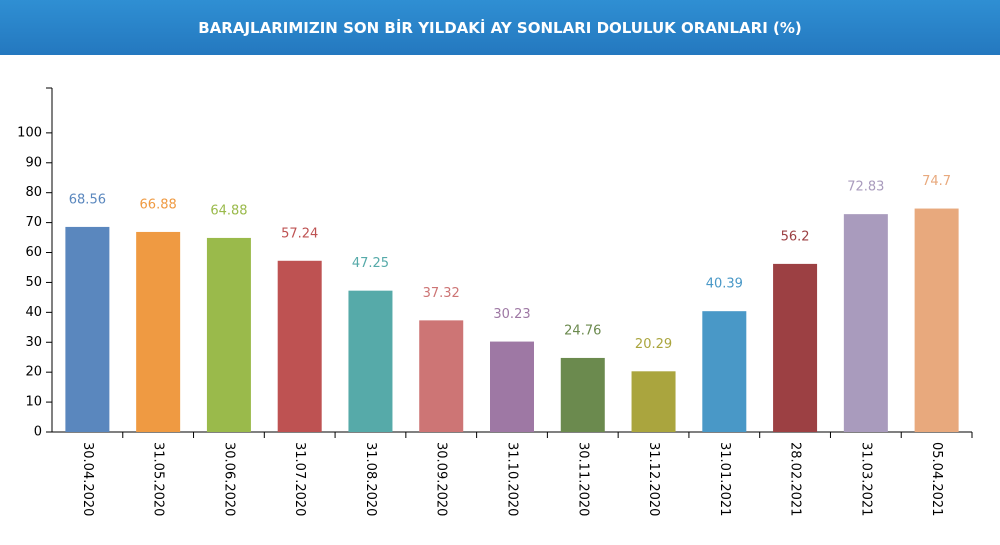  What do you see at coordinates (511, 314) in the screenshot?
I see `value-label: 30.23` at bounding box center [511, 314].